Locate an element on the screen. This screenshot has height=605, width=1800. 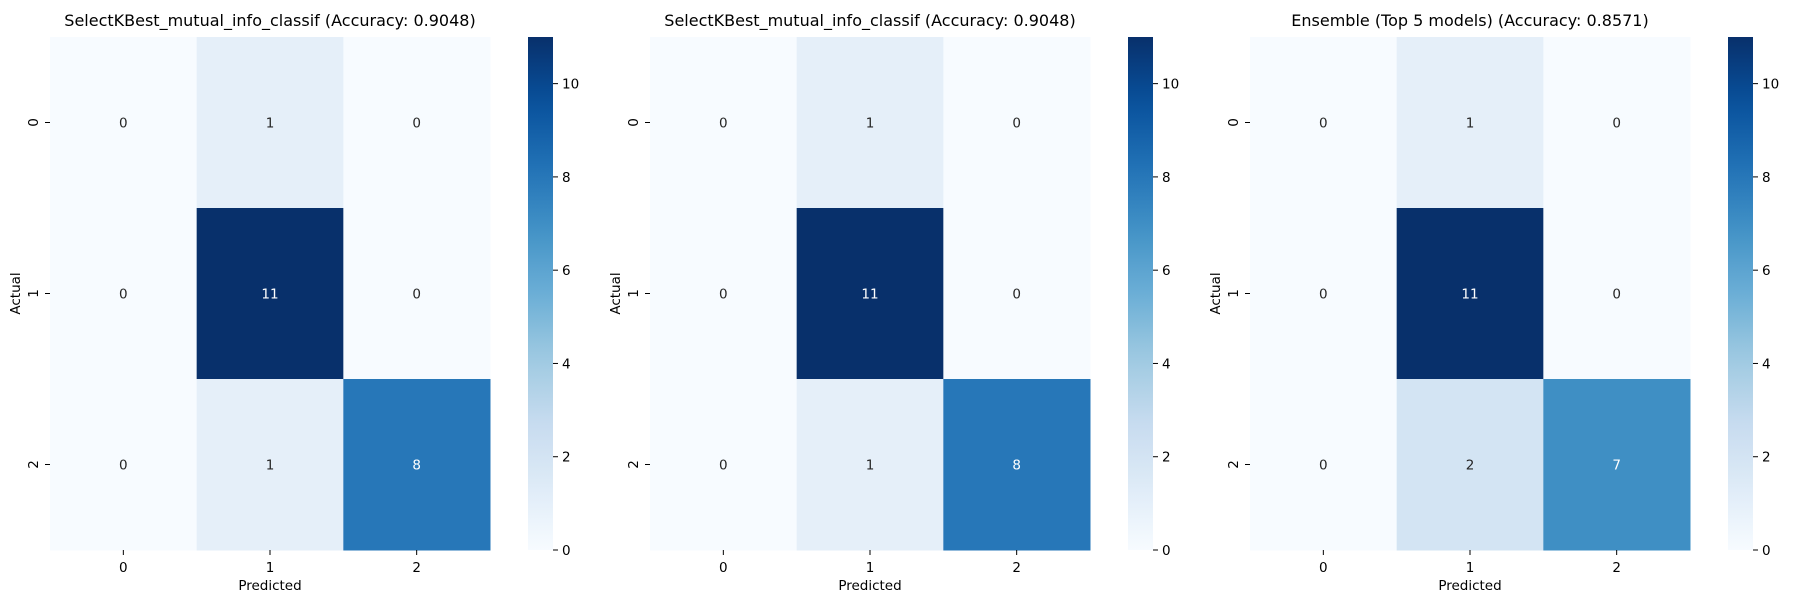
cell-value-label: 2 is located at coordinates (1470, 466).